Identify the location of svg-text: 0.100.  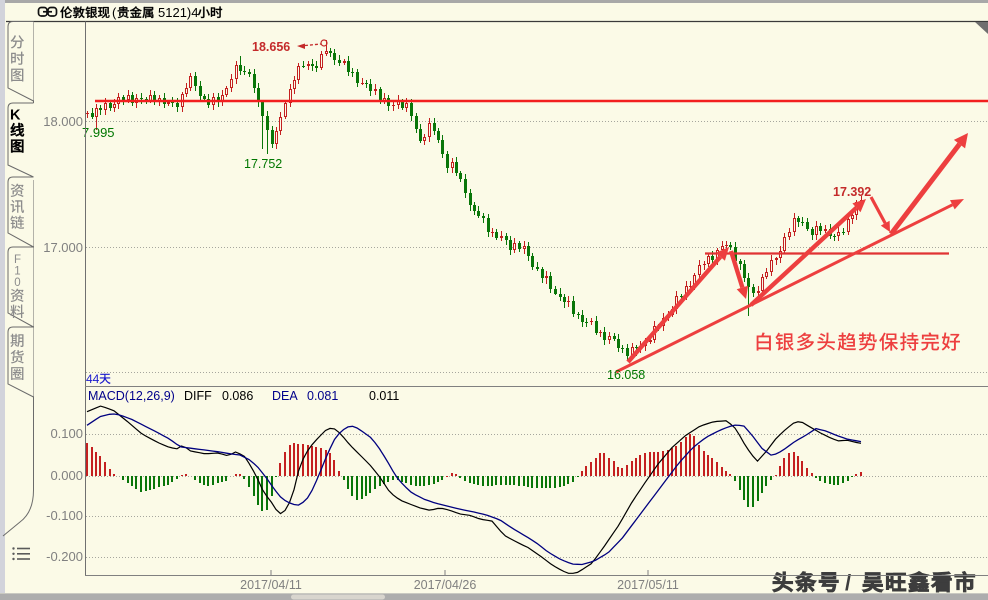
(66, 433).